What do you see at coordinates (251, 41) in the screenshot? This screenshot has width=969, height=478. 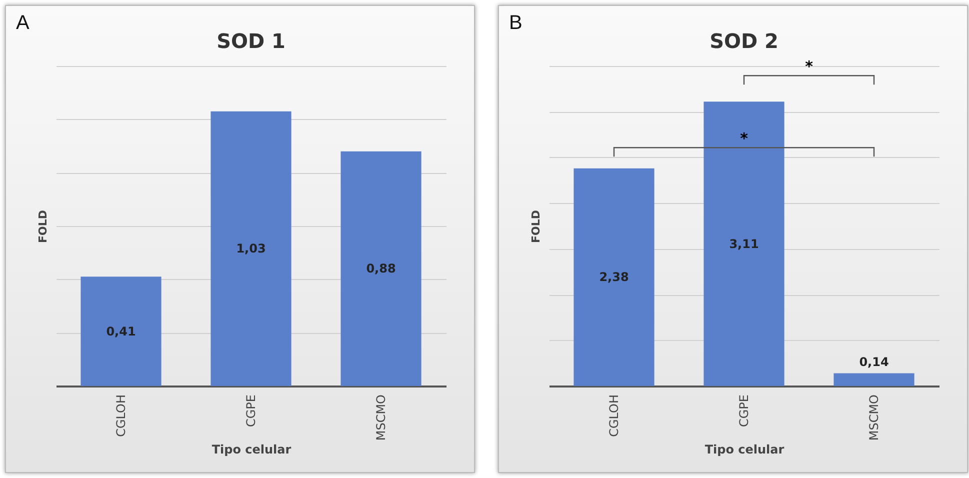 I see `chart-title: SOD 1` at bounding box center [251, 41].